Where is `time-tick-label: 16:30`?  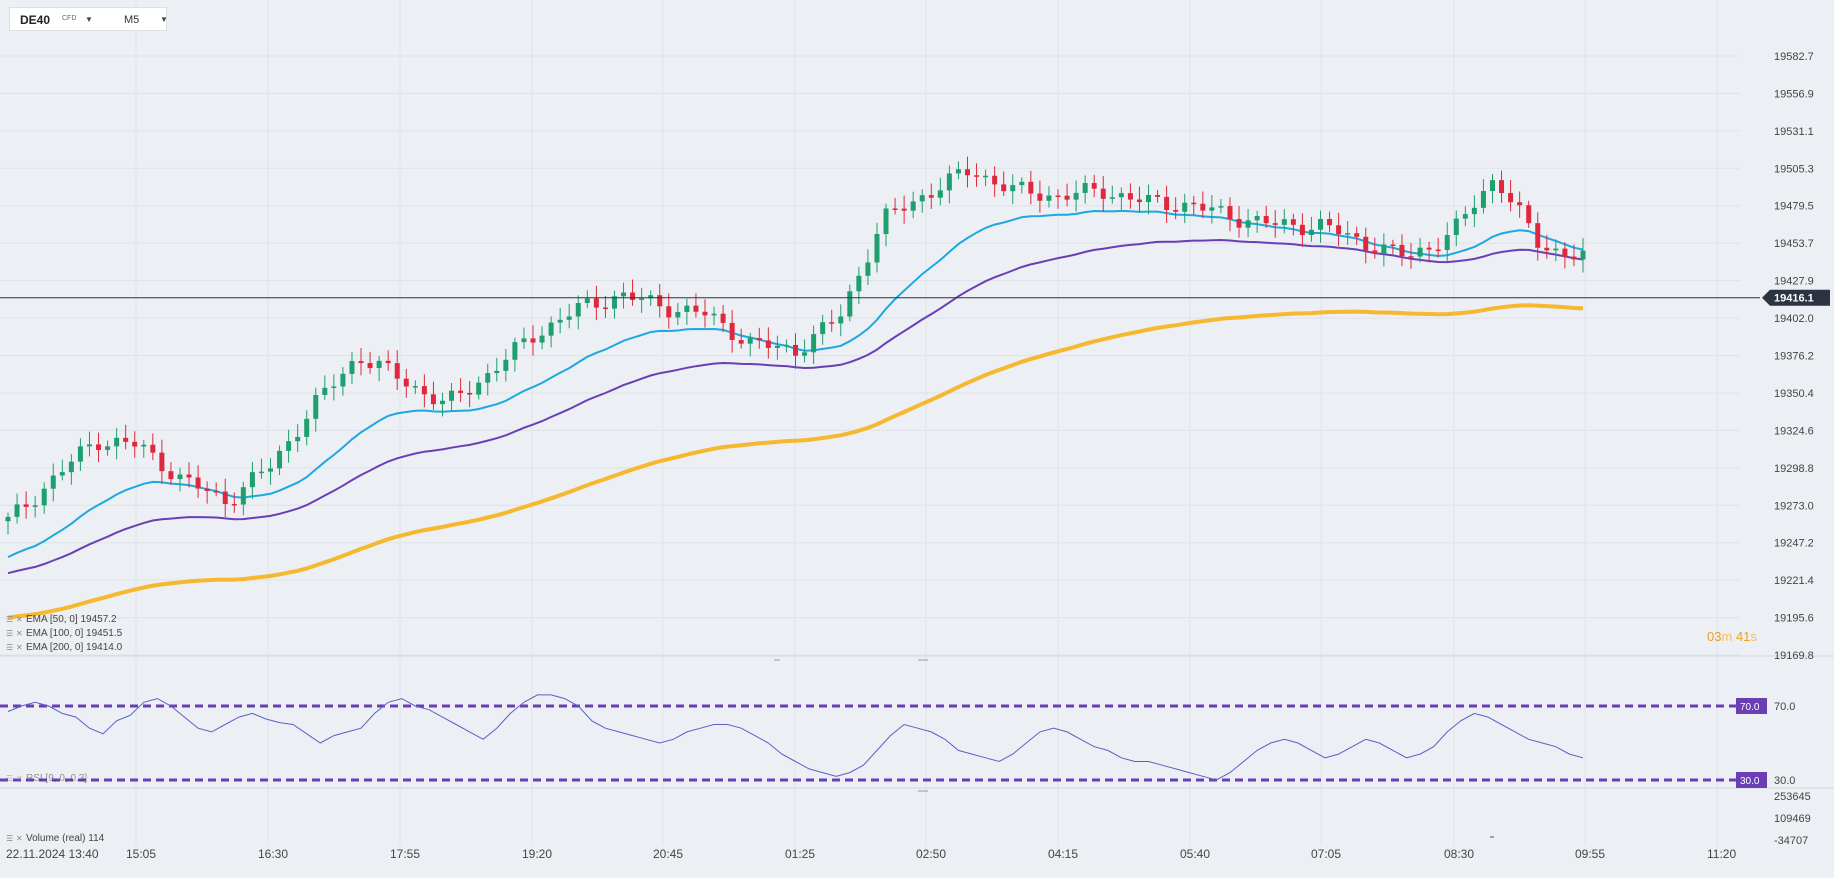 time-tick-label: 16:30 is located at coordinates (273, 854).